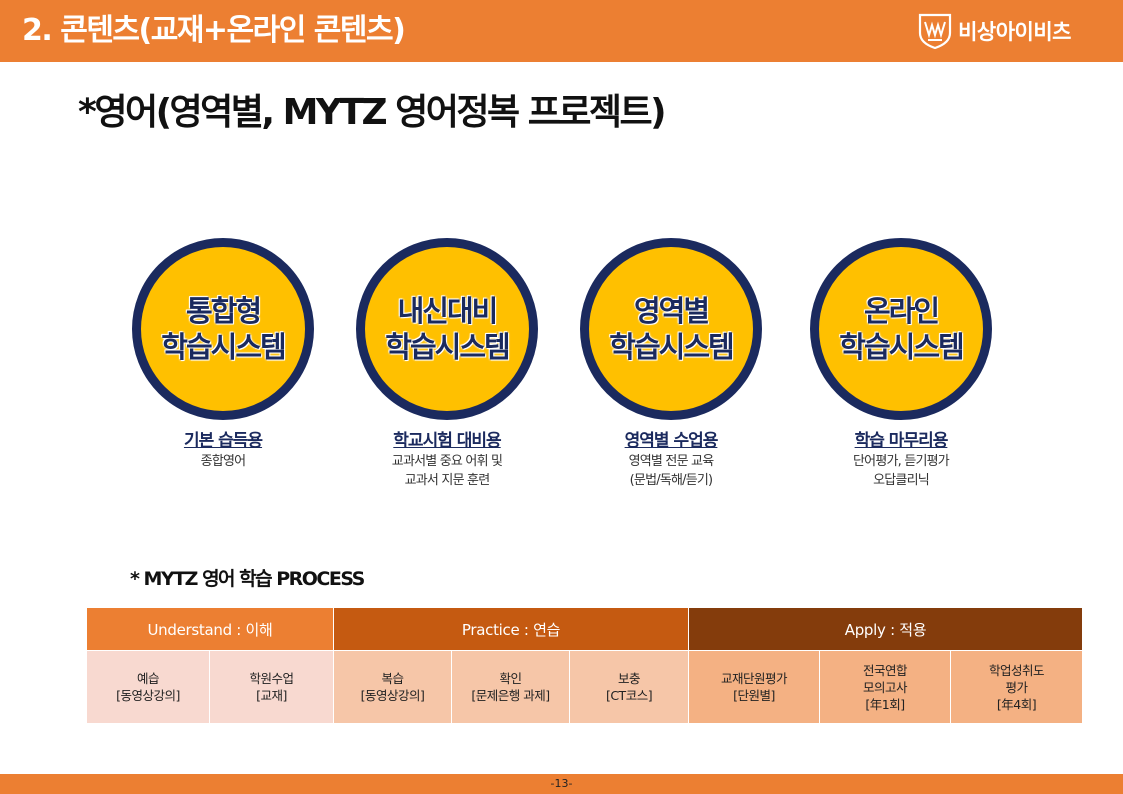  What do you see at coordinates (448, 311) in the screenshot?
I see `circle-line1: 내신대비` at bounding box center [448, 311].